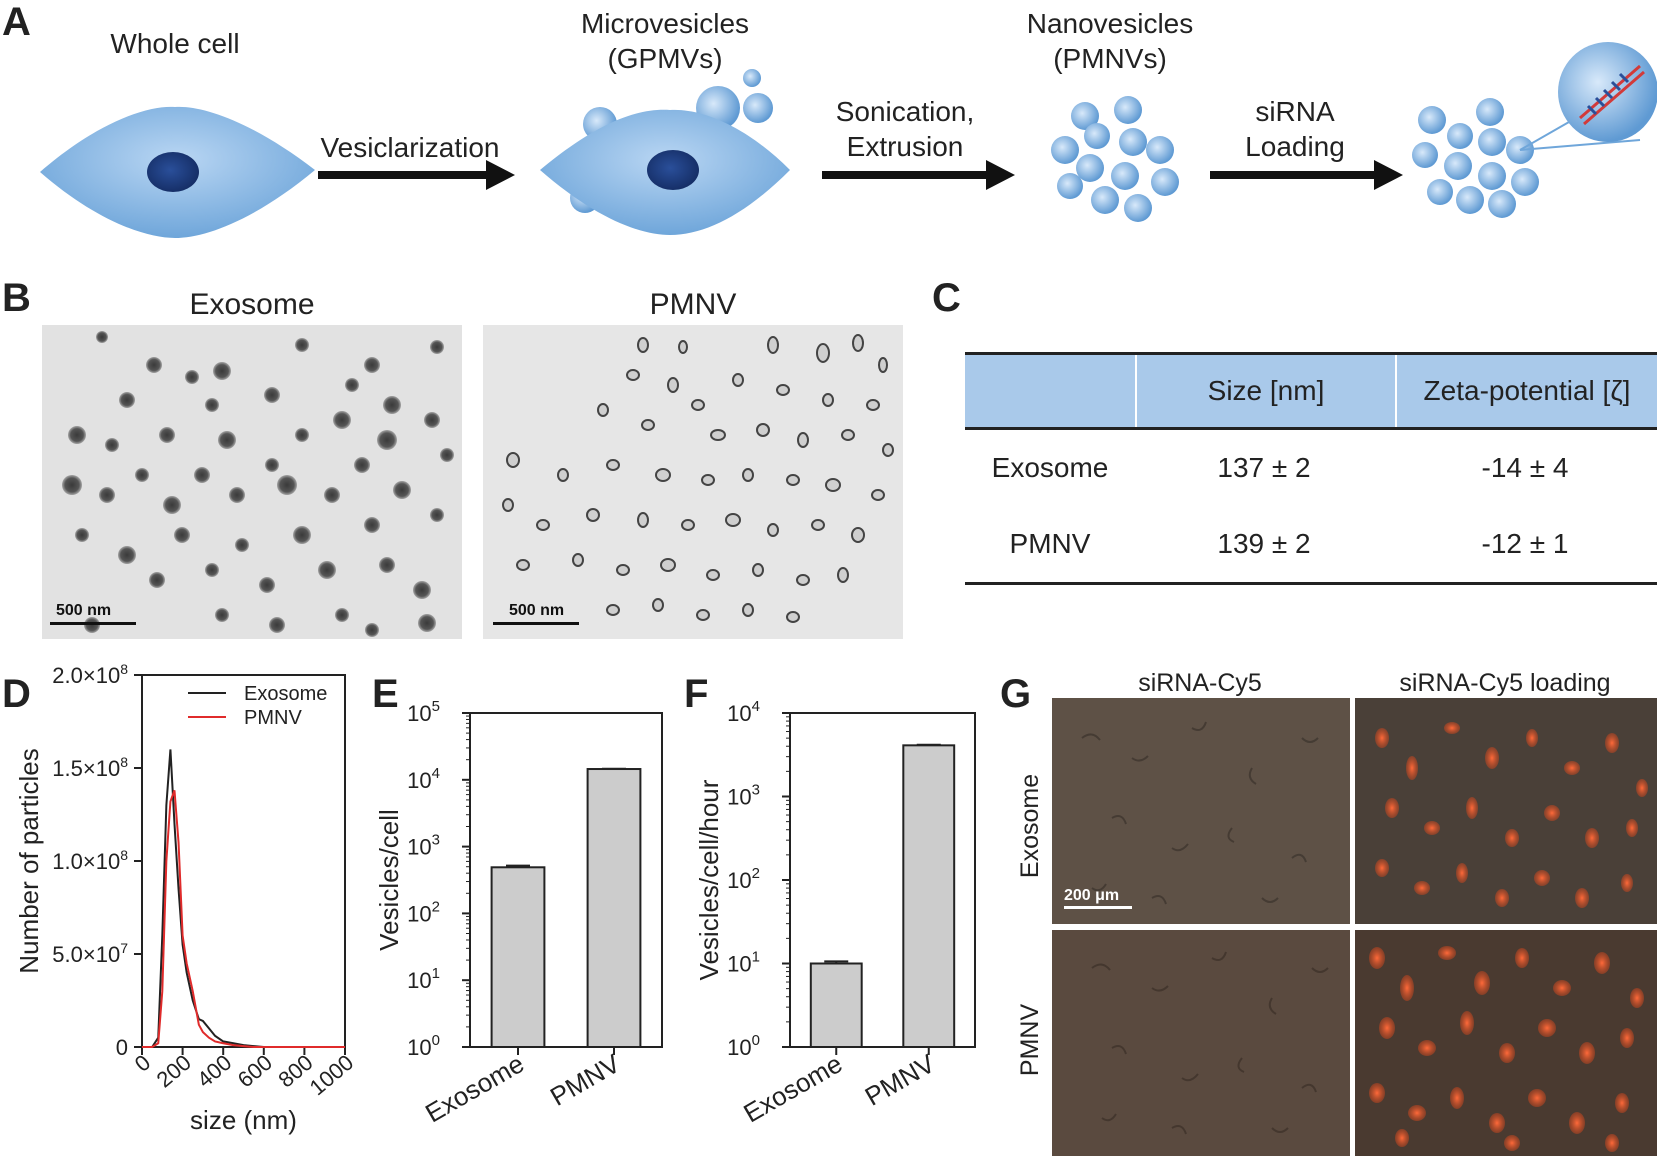 Image resolution: width=1657 pixels, height=1161 pixels. Describe the element at coordinates (243, 1120) in the screenshot. I see `x-axis-label-d: size (nm)` at that location.